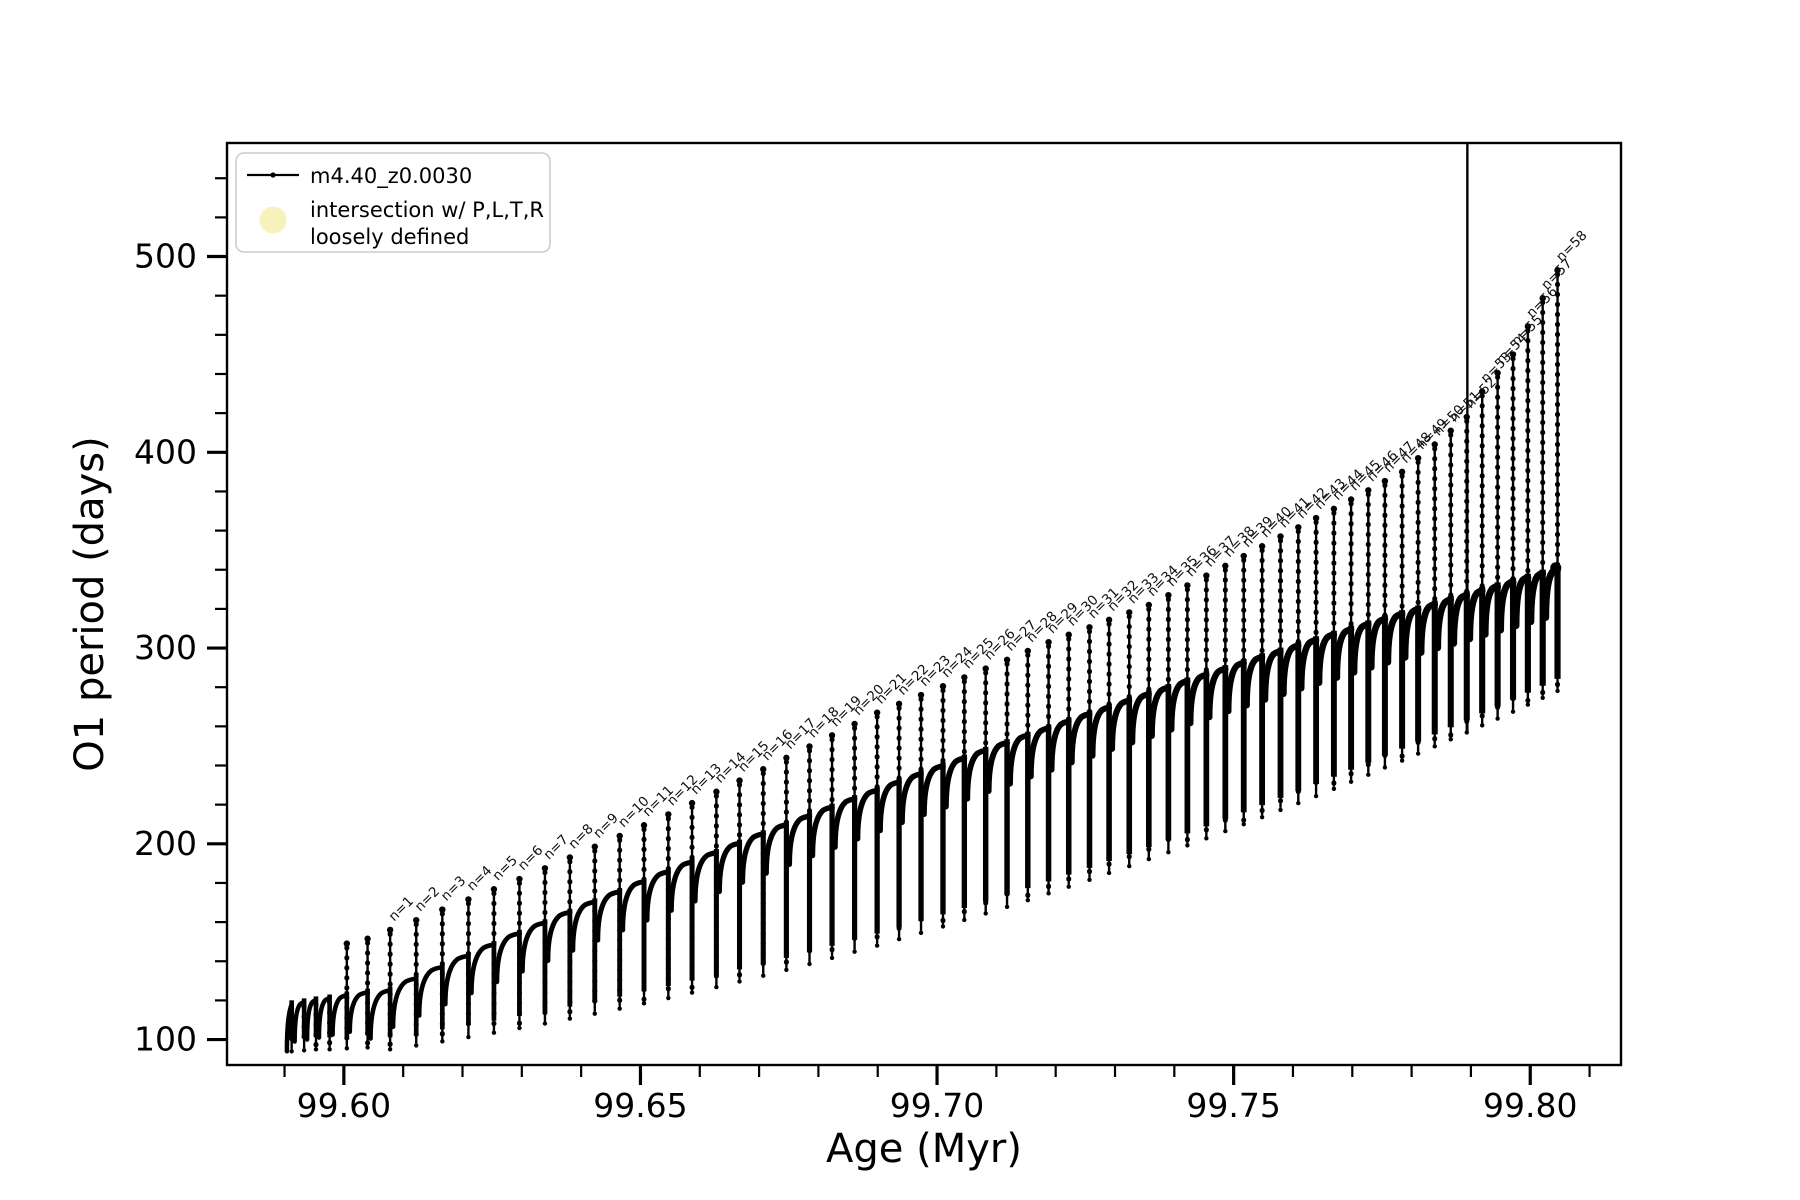 The image size is (1800, 1200). Describe the element at coordinates (165, 256) in the screenshot. I see `y-tick-label: 500` at that location.